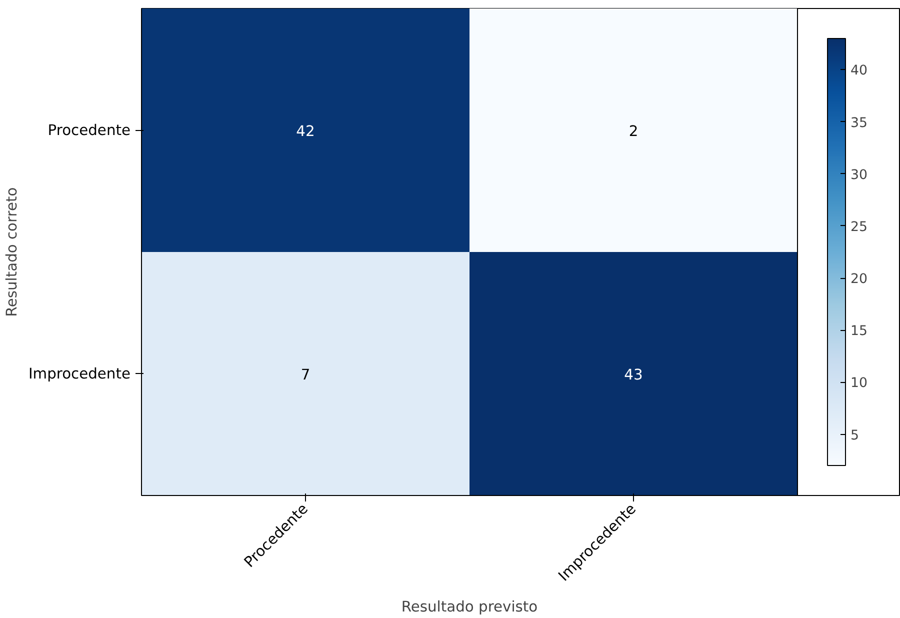 This screenshot has width=900, height=618. I want to click on color-bar-label: 15, so click(859, 332).